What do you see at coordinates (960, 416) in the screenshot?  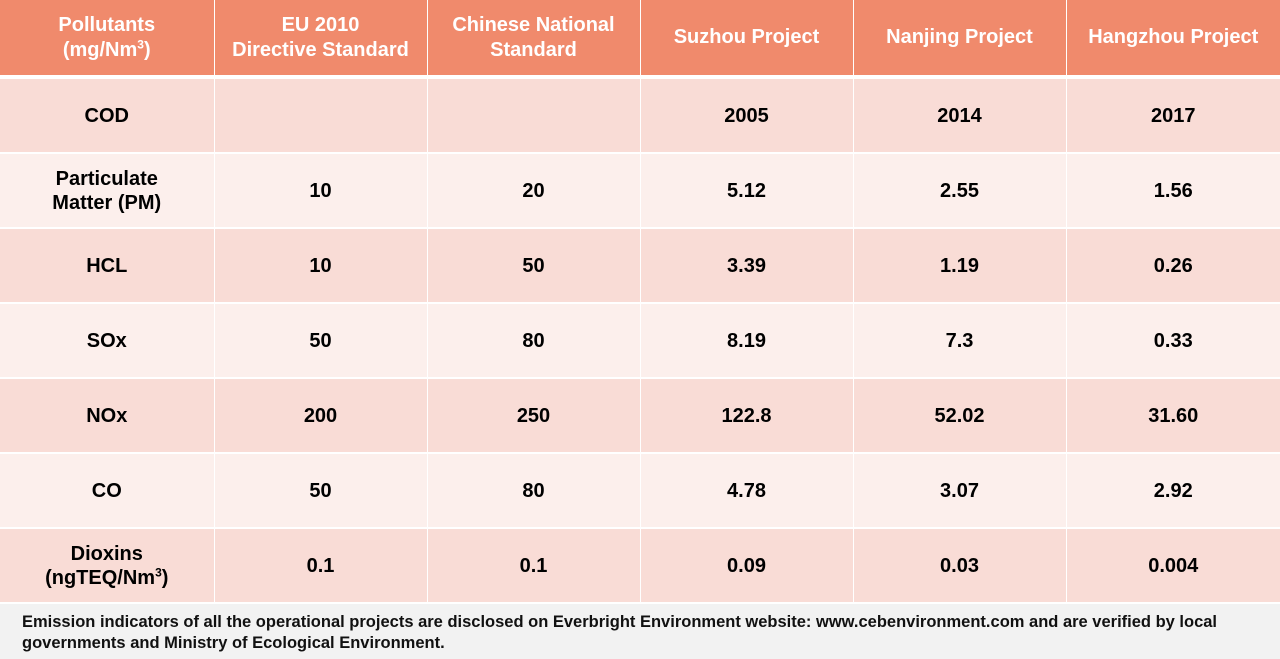 I see `nanjing-value: 52.02` at bounding box center [960, 416].